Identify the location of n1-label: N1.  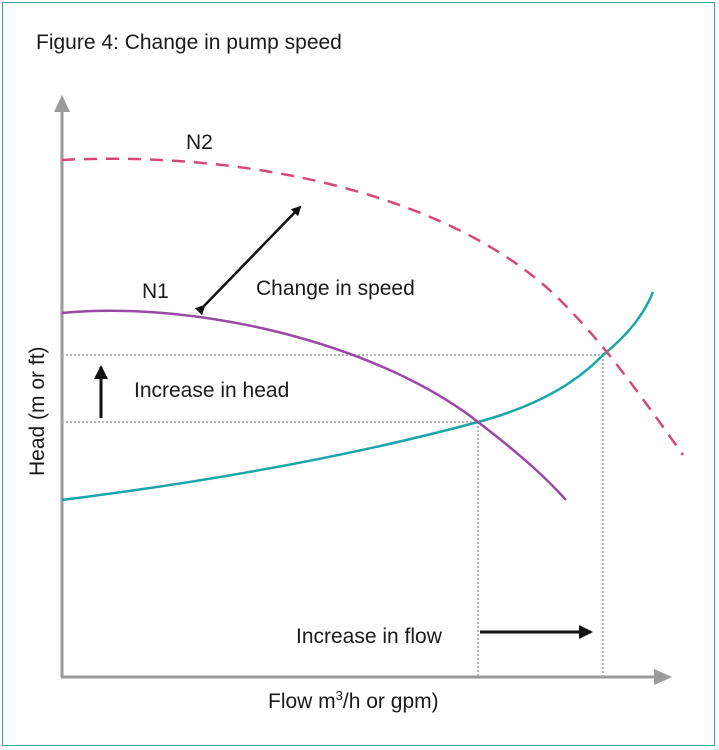
(155, 291).